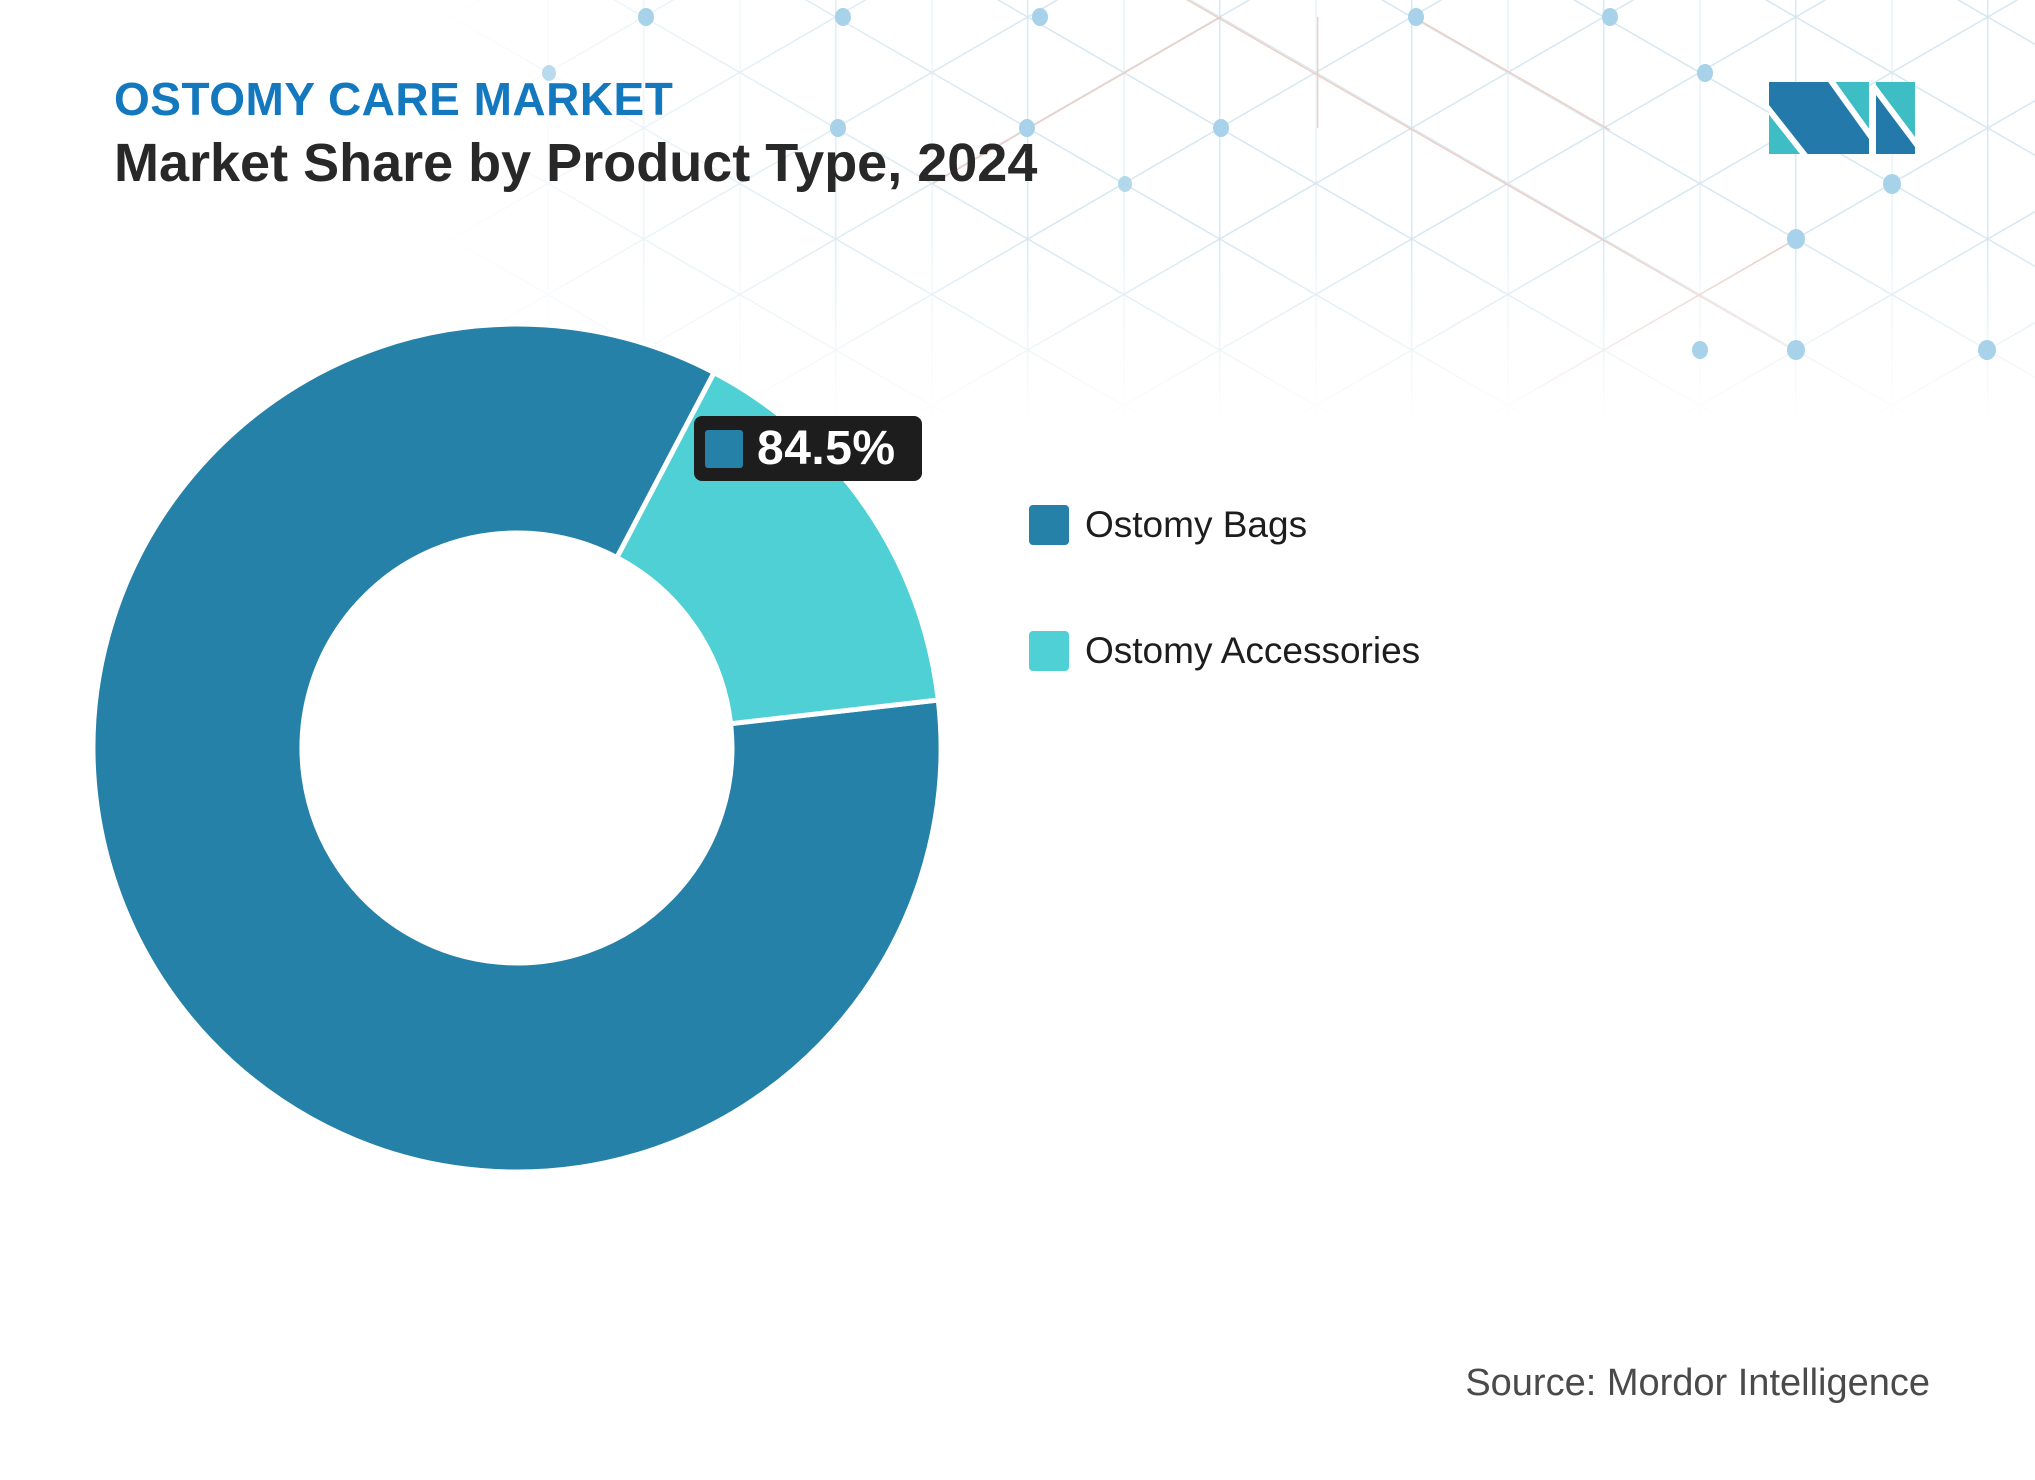 The width and height of the screenshot is (2035, 1480). I want to click on legend-swatch-ostomy-accessories, so click(1049, 651).